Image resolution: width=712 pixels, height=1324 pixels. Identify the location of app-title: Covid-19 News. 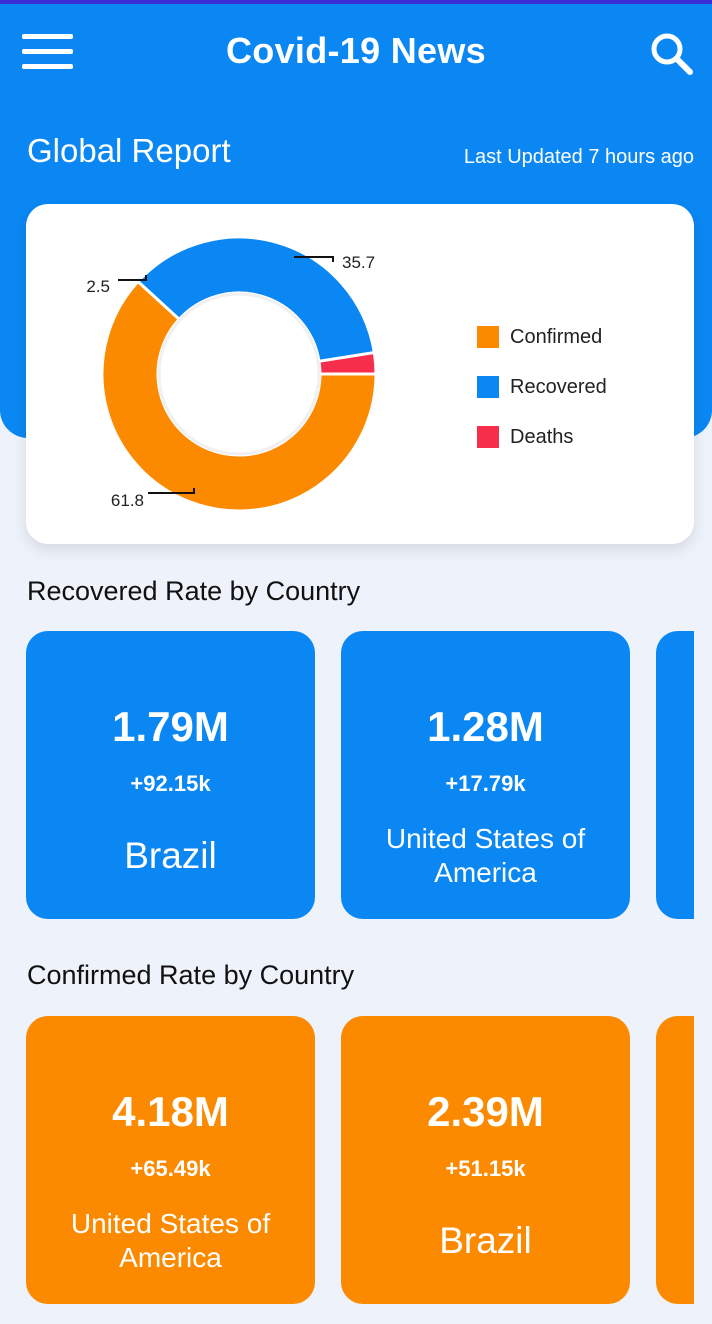
(356, 50).